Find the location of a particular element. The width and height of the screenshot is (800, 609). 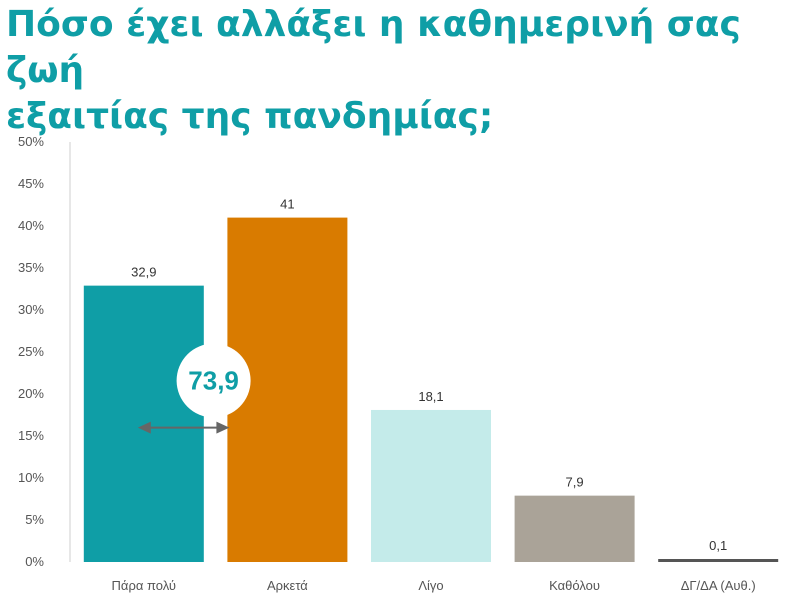

category-label: Αρκετά is located at coordinates (287, 585).